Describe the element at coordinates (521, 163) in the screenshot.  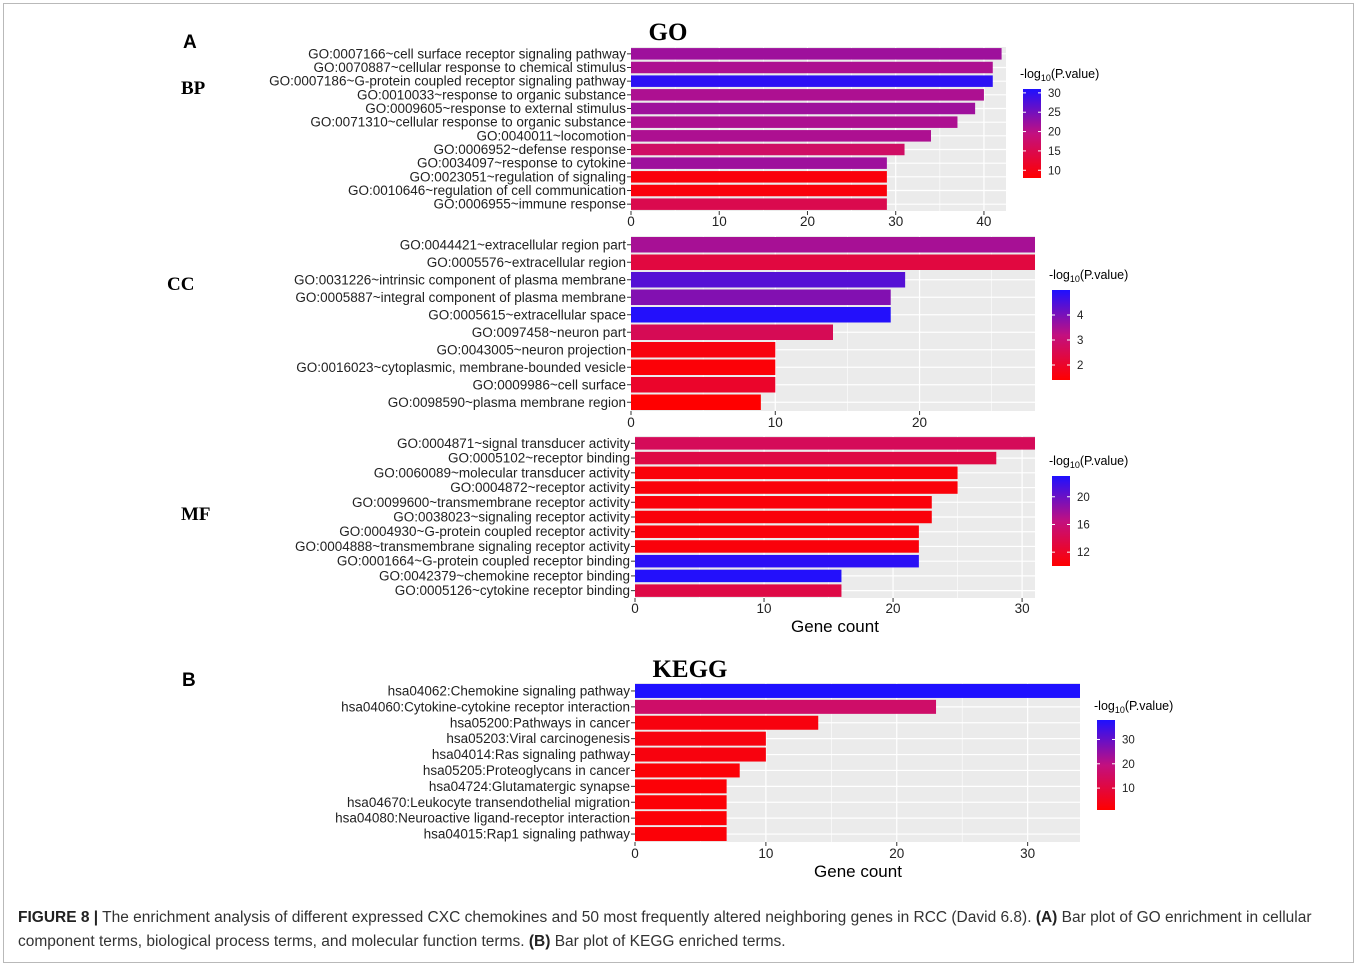
I see `category-label-bp: GO:0034097~response to cytokine` at that location.